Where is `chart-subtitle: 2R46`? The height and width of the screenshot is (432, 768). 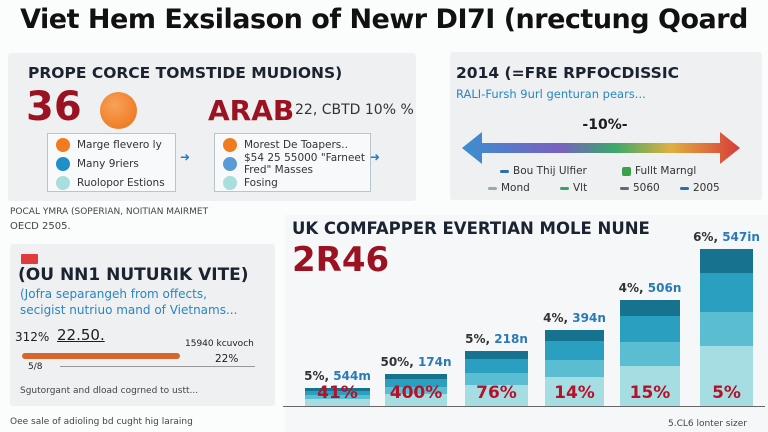 chart-subtitle: 2R46 is located at coordinates (341, 260).